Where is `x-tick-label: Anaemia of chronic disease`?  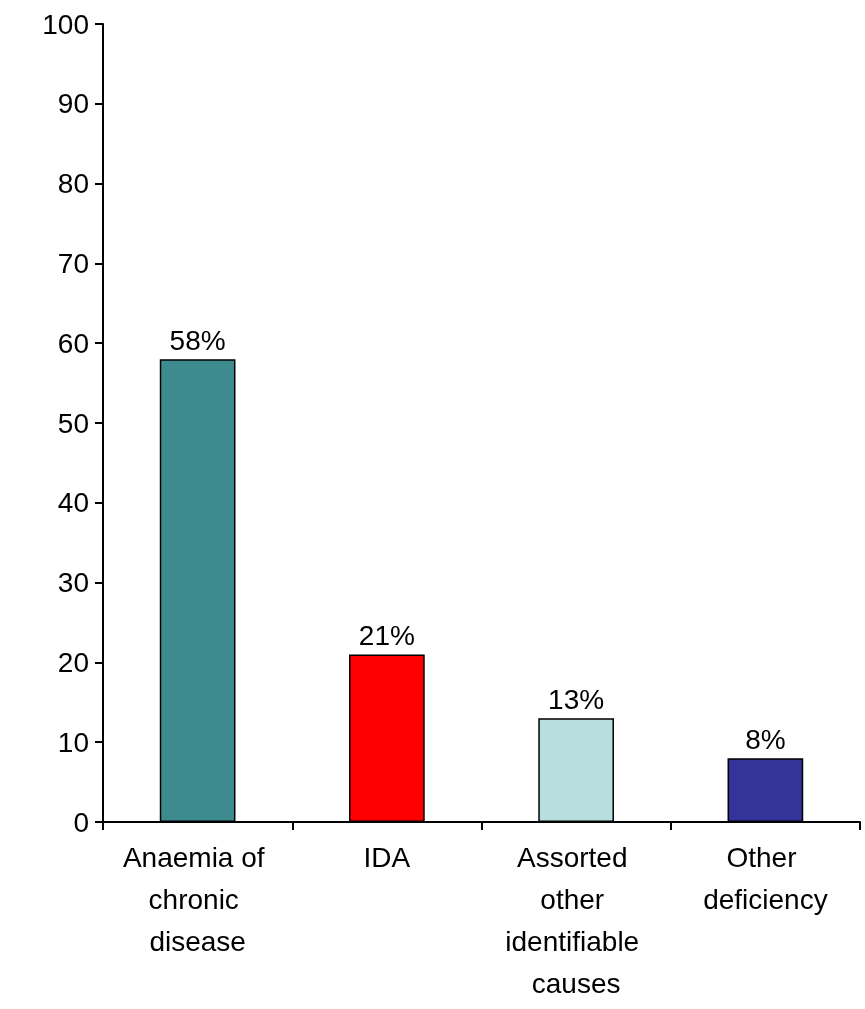
x-tick-label: Anaemia of chronic disease is located at coordinates (197, 899).